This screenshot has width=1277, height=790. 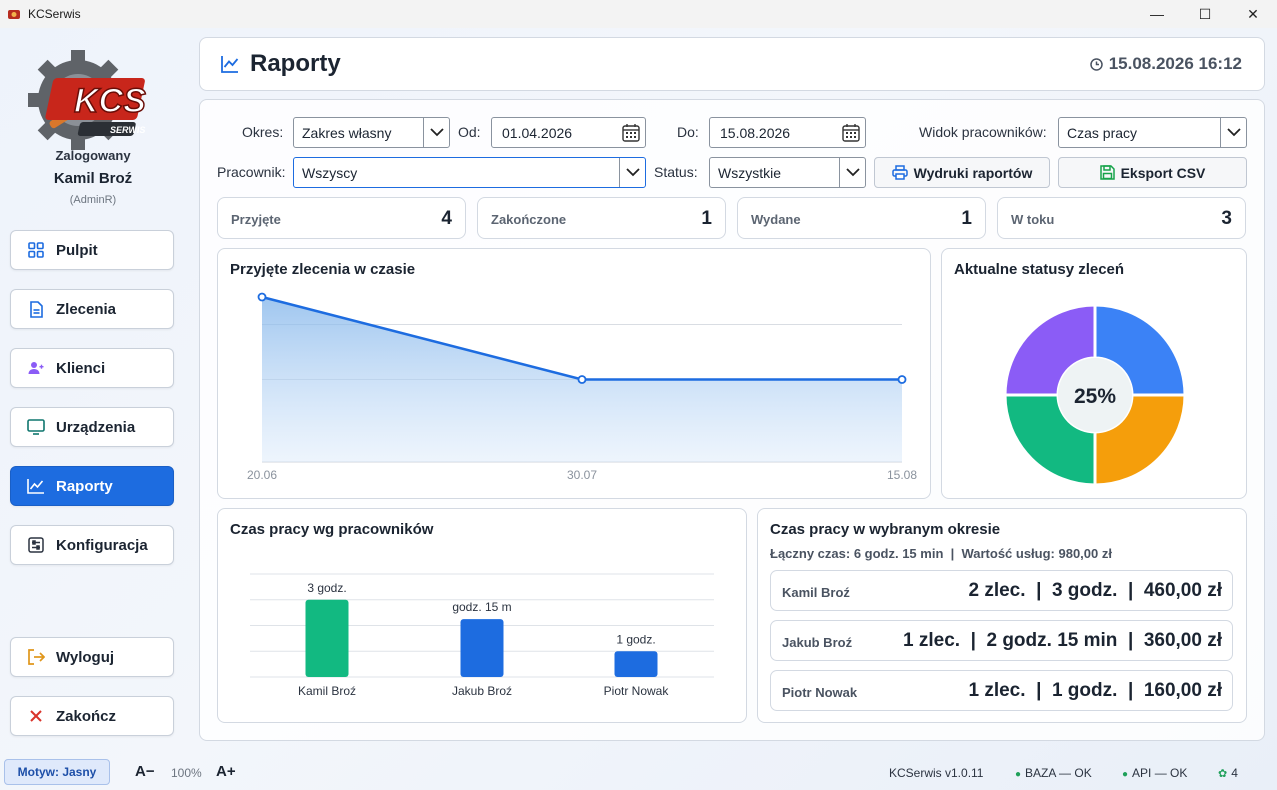 What do you see at coordinates (885, 529) in the screenshot?
I see `card-title: Czas pracy w wybranym okresie` at bounding box center [885, 529].